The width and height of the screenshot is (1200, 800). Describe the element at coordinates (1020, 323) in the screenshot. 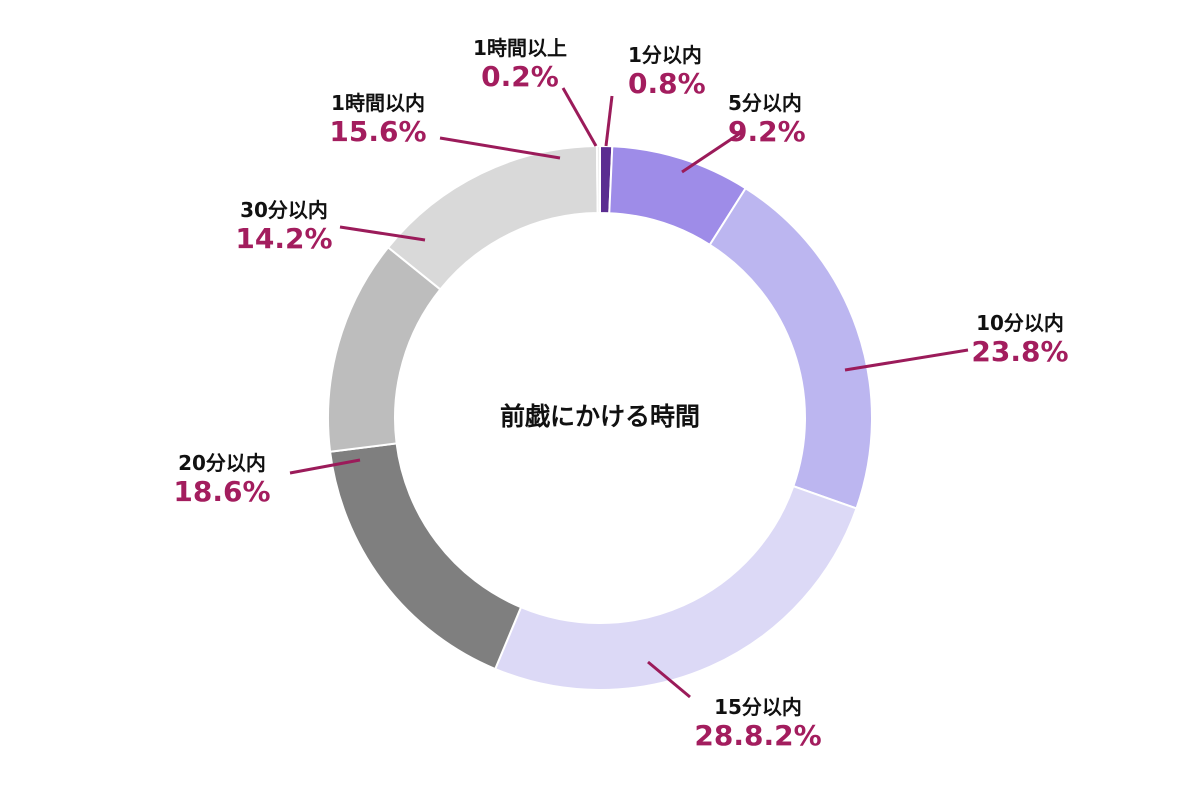

I see `category-label-3: 10分以内` at that location.